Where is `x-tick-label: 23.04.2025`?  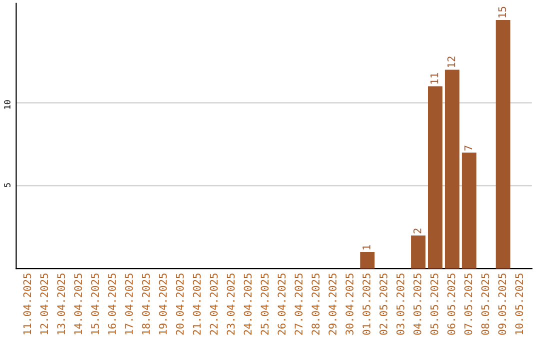 x-tick-label: 23.04.2025 is located at coordinates (230, 304).